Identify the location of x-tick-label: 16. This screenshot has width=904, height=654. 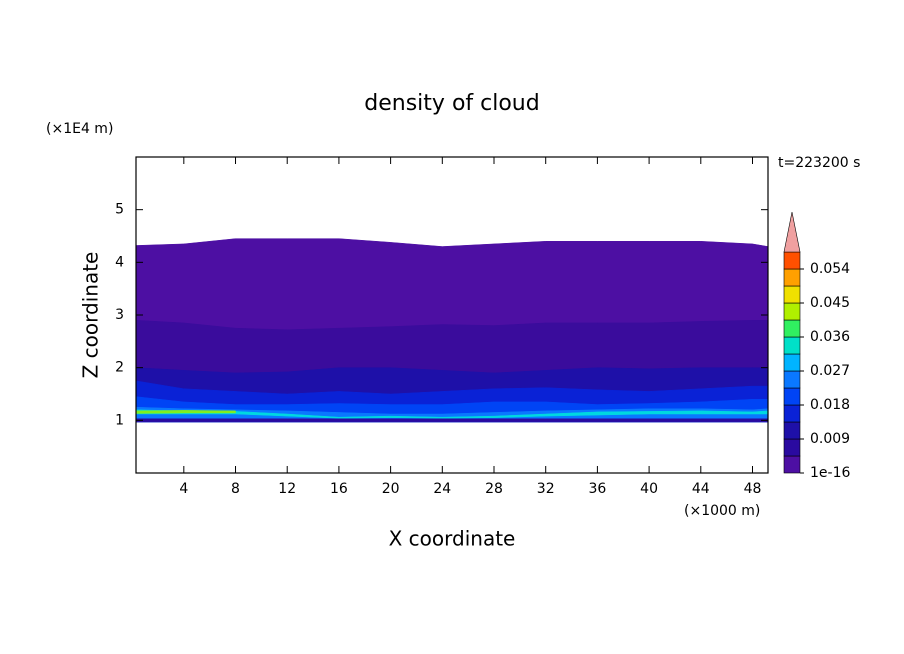
(339, 489).